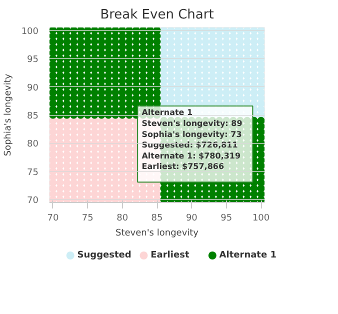 This screenshot has width=338, height=314. Describe the element at coordinates (33, 201) in the screenshot. I see `y-tick-label: 70` at that location.